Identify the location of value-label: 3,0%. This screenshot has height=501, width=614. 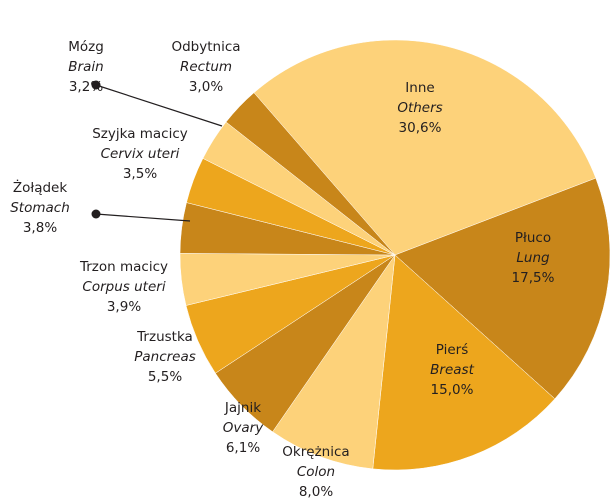
(206, 87).